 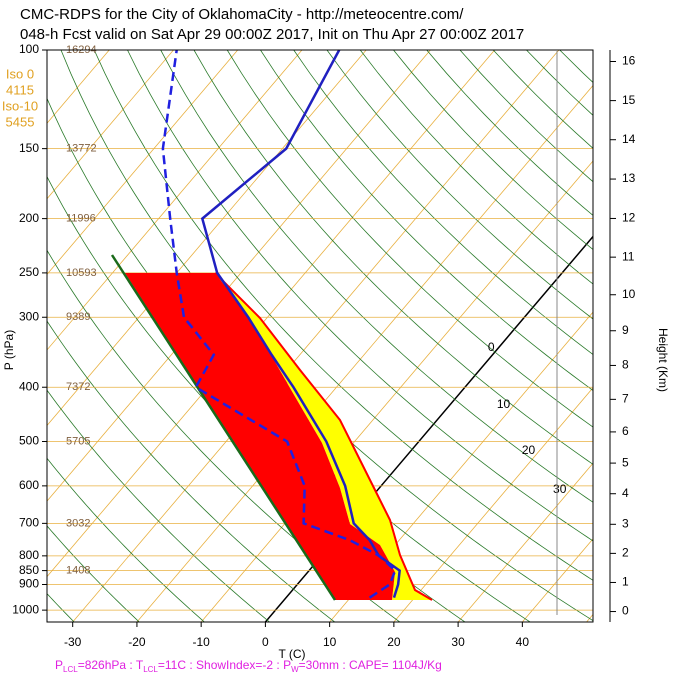 What do you see at coordinates (629, 294) in the screenshot?
I see `y2-tick-label: 10` at bounding box center [629, 294].